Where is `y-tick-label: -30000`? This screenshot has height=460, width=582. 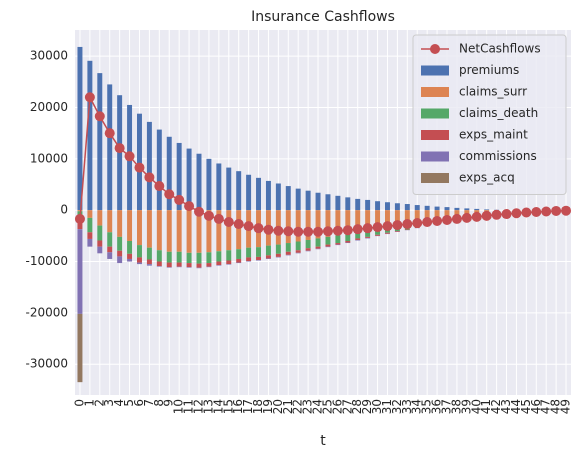
y-tick-label: -30000 is located at coordinates (46, 364).